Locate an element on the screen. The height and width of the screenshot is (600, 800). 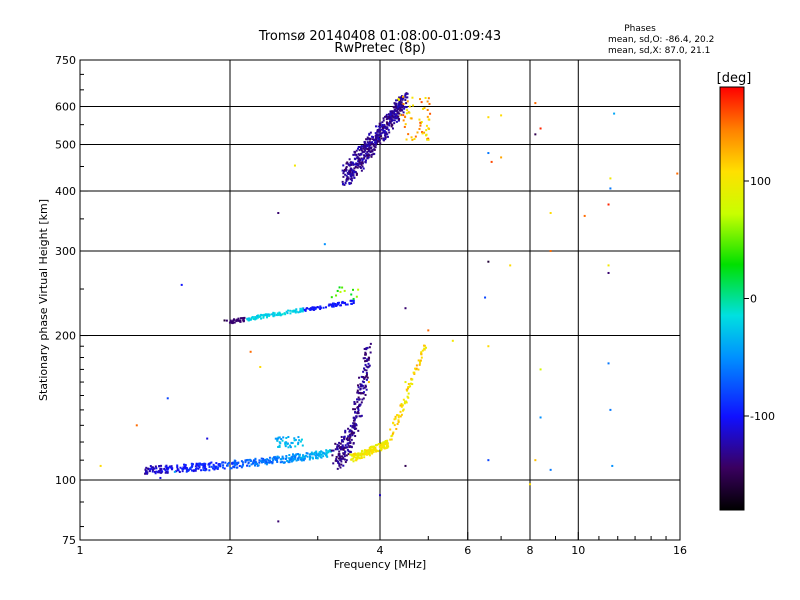
x-tick-label: 6 is located at coordinates (467, 550).